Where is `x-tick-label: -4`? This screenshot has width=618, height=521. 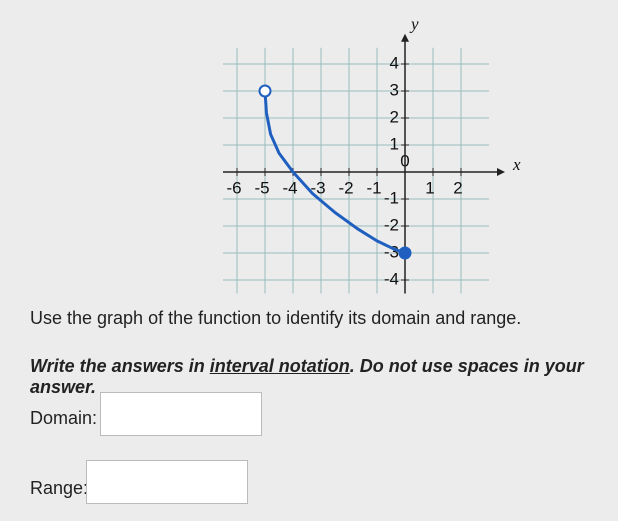 x-tick-label: -4 is located at coordinates (289, 187).